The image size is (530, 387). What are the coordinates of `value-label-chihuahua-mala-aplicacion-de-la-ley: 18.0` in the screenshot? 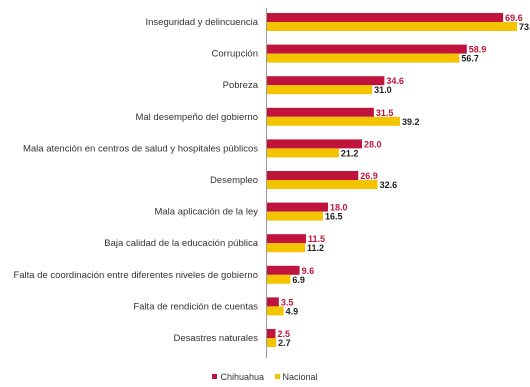 It's located at (339, 208).